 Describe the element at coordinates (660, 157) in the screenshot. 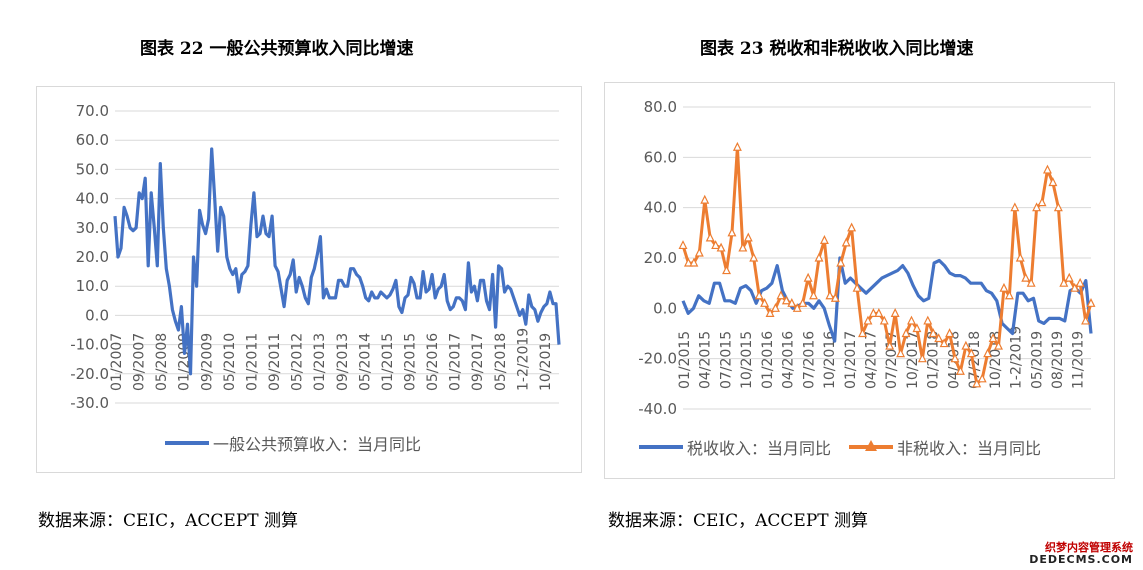

I see `y-tick-label: 60.0` at that location.